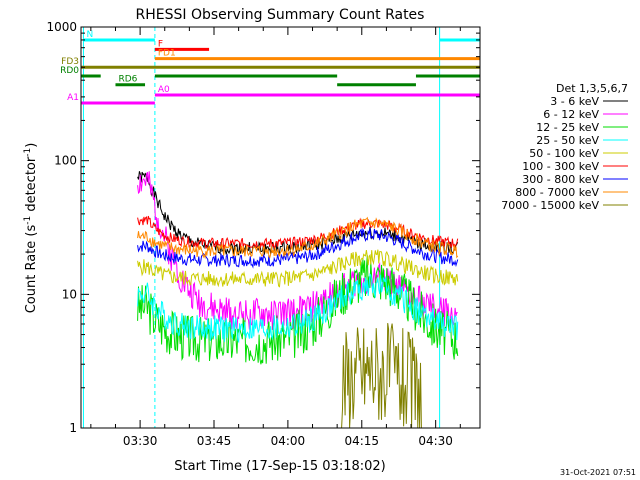 Image resolution: width=640 pixels, height=480 pixels. Describe the element at coordinates (140, 441) in the screenshot. I see `x-tick-label-0: 03:30` at that location.